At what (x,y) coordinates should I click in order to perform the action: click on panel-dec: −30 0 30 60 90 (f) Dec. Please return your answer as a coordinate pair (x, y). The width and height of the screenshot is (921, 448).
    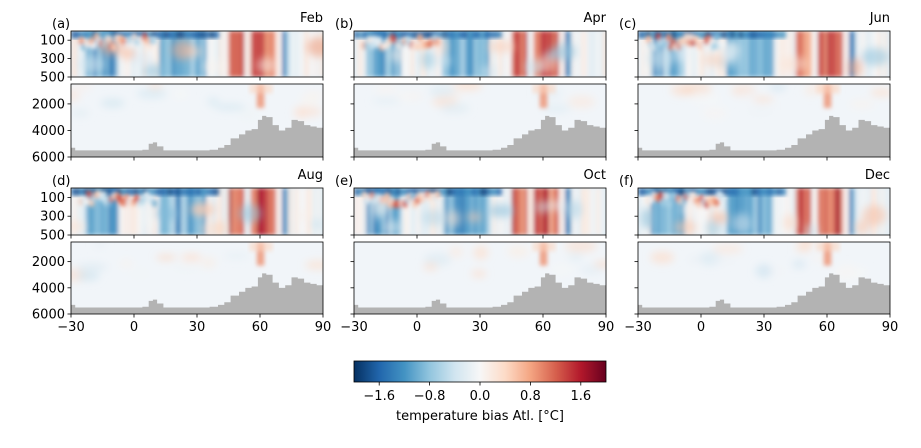
    Looking at the image, I should click on (758, 251).